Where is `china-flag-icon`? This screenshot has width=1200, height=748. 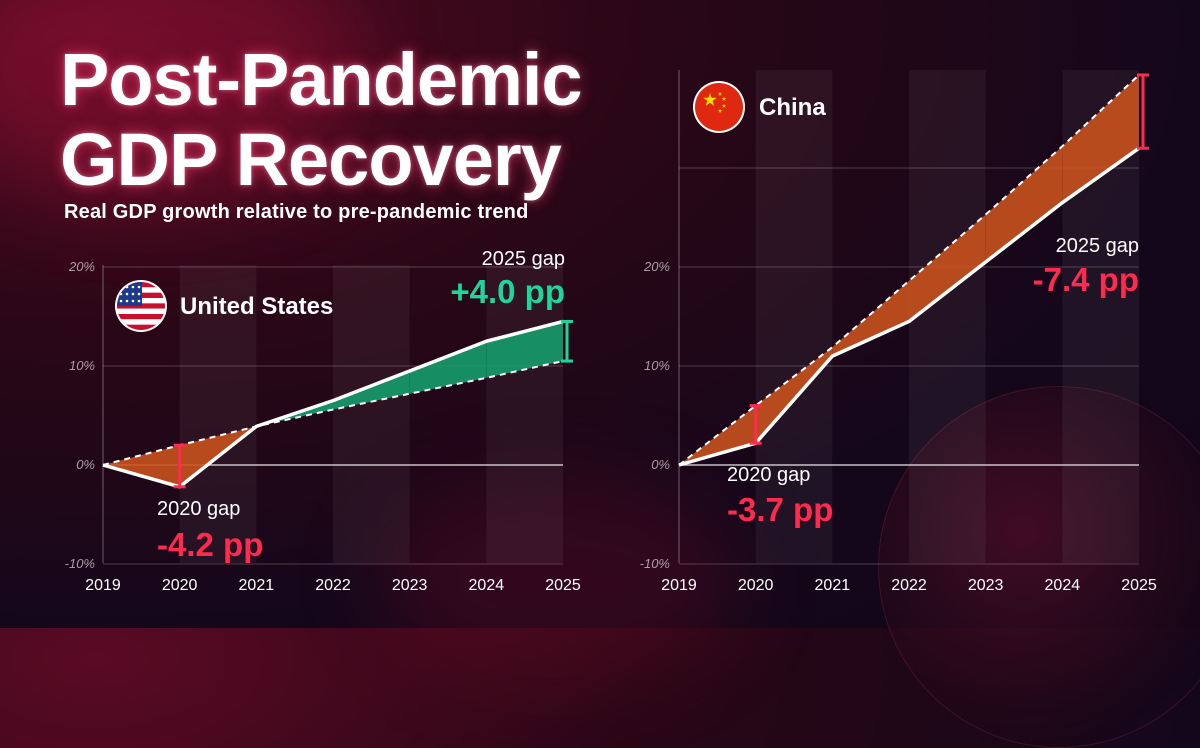
china-flag-icon is located at coordinates (719, 107).